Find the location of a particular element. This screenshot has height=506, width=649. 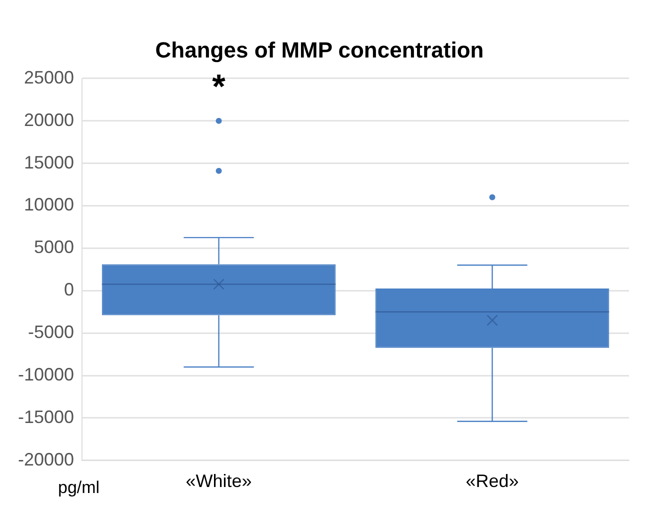

y-tick-label: -15000 is located at coordinates (46, 416).